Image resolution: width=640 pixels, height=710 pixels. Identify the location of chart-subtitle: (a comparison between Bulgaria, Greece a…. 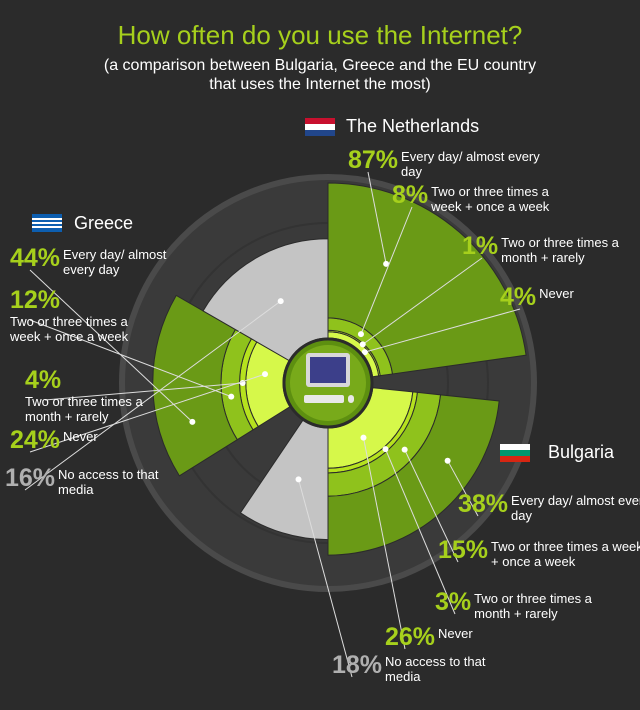
(320, 75).